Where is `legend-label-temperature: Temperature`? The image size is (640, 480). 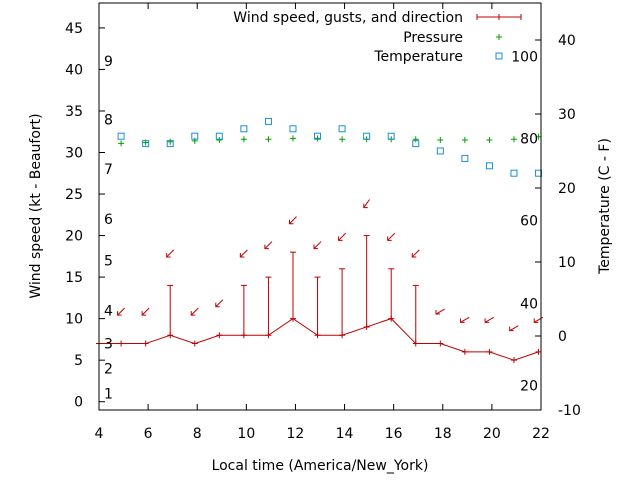
legend-label-temperature: Temperature is located at coordinates (418, 57).